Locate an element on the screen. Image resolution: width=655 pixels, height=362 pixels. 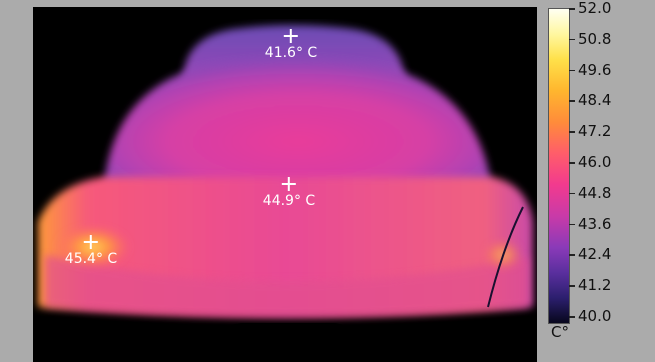
temp-marker-label: 41.6° C is located at coordinates (291, 53).